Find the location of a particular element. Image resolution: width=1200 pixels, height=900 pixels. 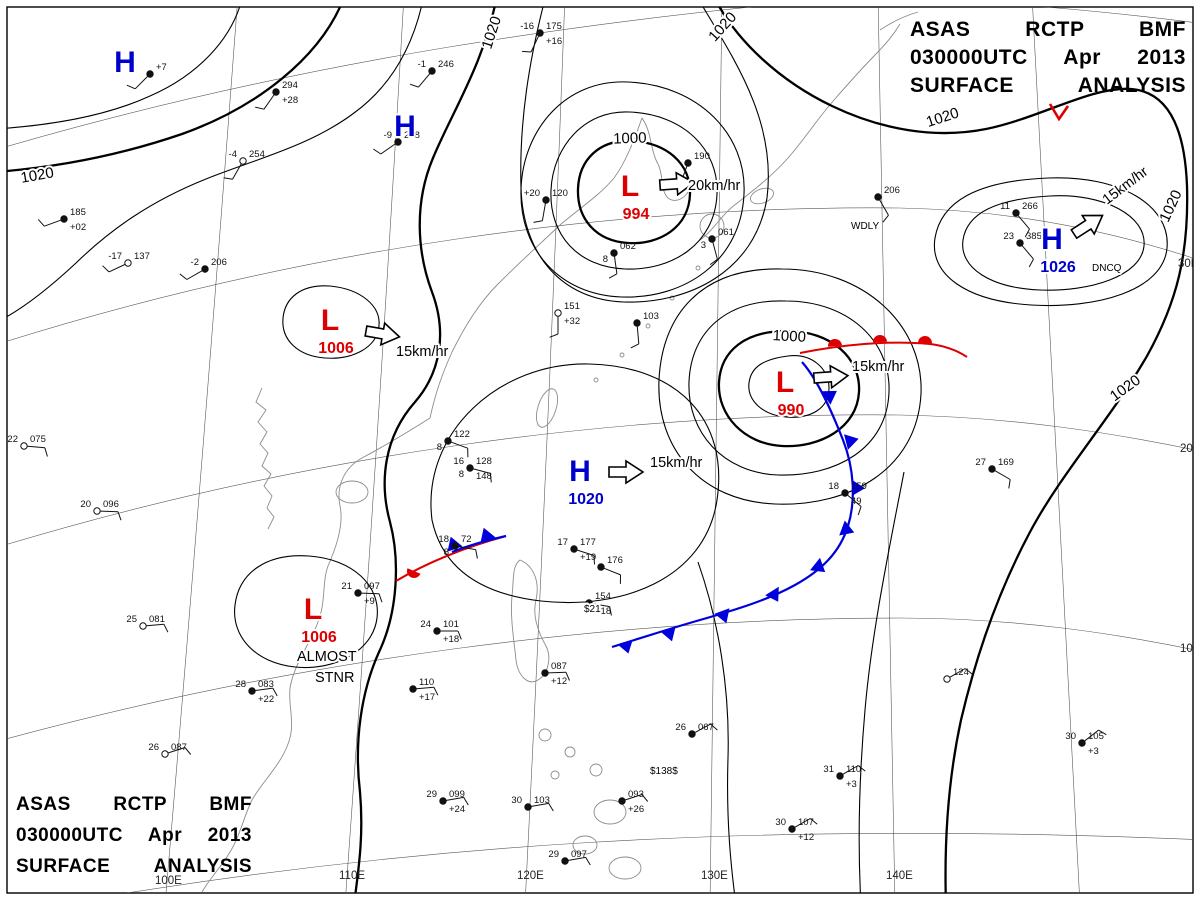

map-annotation-text: DNCQ is located at coordinates (1107, 268).